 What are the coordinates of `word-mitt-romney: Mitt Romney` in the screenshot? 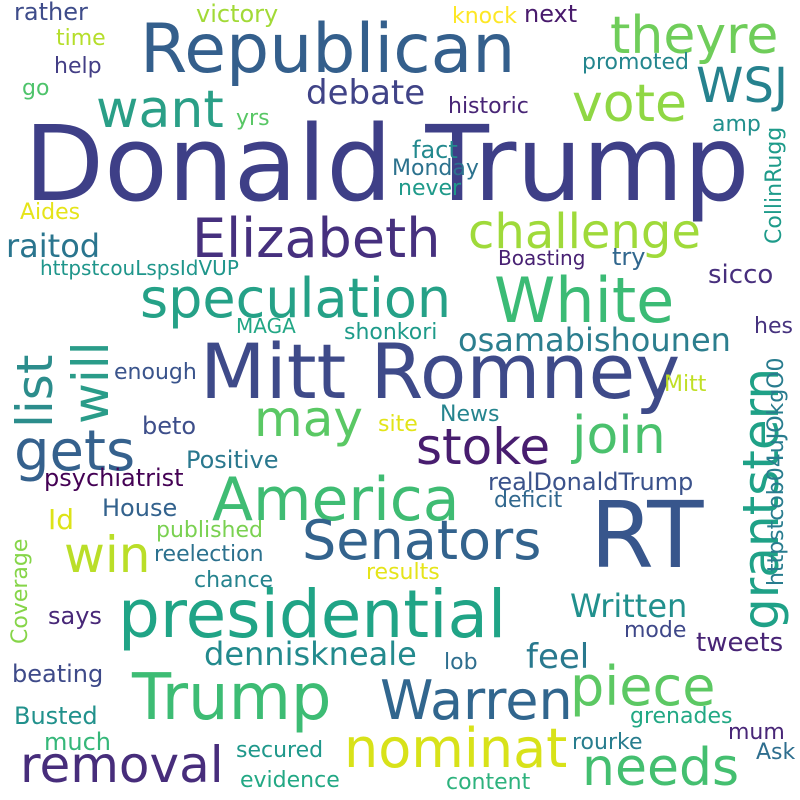 It's located at (440, 371).